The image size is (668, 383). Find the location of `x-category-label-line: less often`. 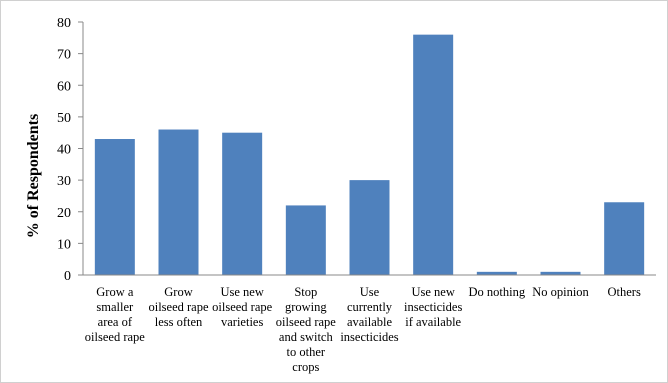

x-category-label-line: less often is located at coordinates (179, 322).